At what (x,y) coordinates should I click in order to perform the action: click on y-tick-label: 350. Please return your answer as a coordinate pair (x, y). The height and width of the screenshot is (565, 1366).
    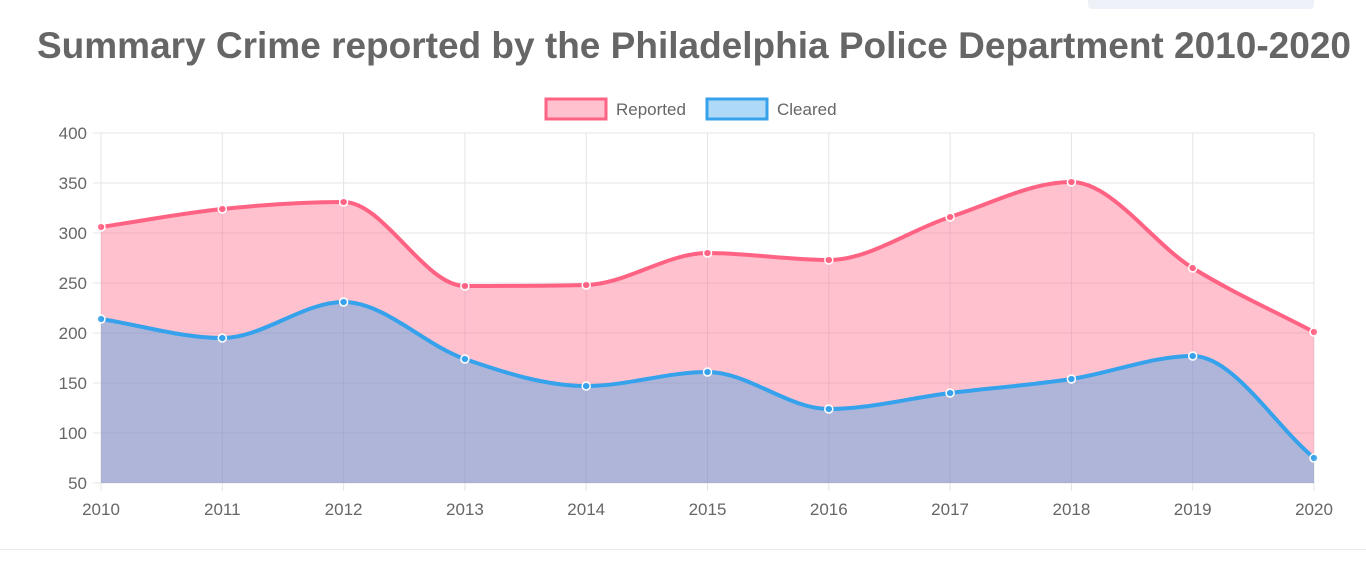
    Looking at the image, I should click on (73, 183).